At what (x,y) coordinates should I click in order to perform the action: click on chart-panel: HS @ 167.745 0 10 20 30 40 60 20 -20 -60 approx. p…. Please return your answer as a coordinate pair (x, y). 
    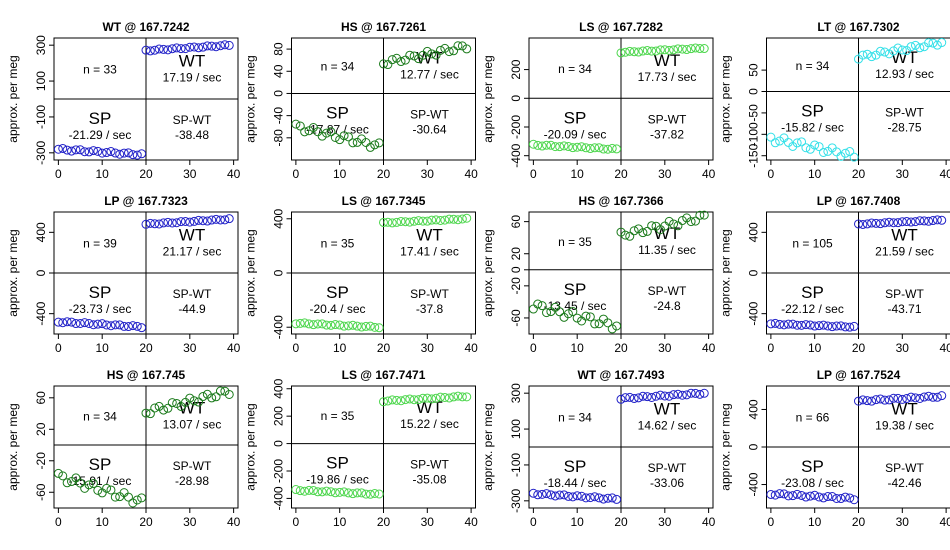
    Looking at the image, I should click on (123, 448).